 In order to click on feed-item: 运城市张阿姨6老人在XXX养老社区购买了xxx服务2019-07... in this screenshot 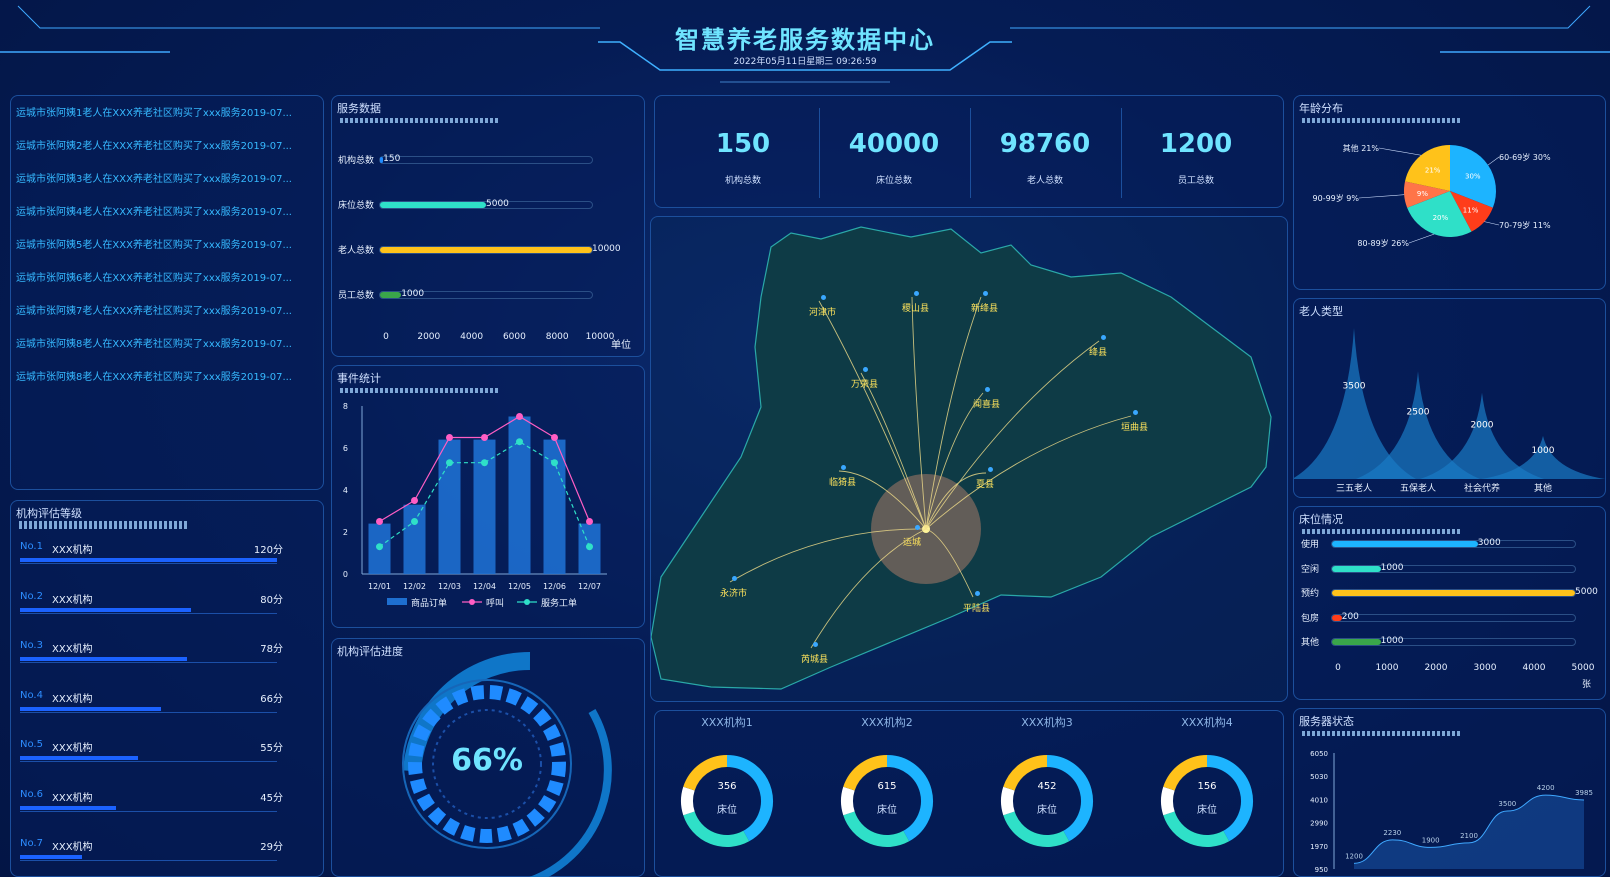, I will do `click(154, 278)`.